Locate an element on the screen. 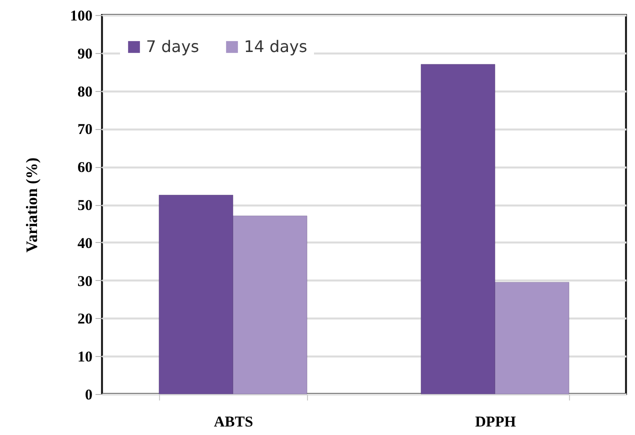  y-tick-label: 10 is located at coordinates (85, 358).